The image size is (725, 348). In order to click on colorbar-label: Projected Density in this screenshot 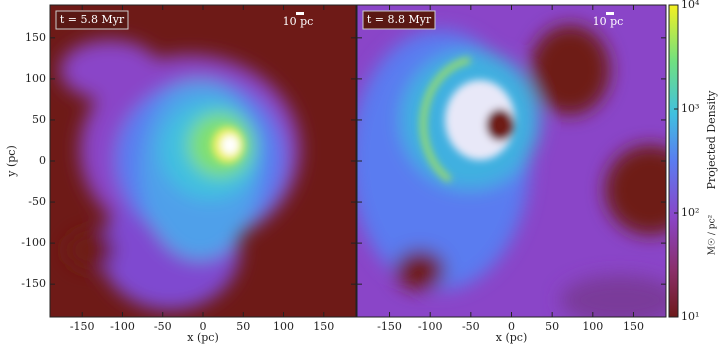, I will do `click(711, 140)`.